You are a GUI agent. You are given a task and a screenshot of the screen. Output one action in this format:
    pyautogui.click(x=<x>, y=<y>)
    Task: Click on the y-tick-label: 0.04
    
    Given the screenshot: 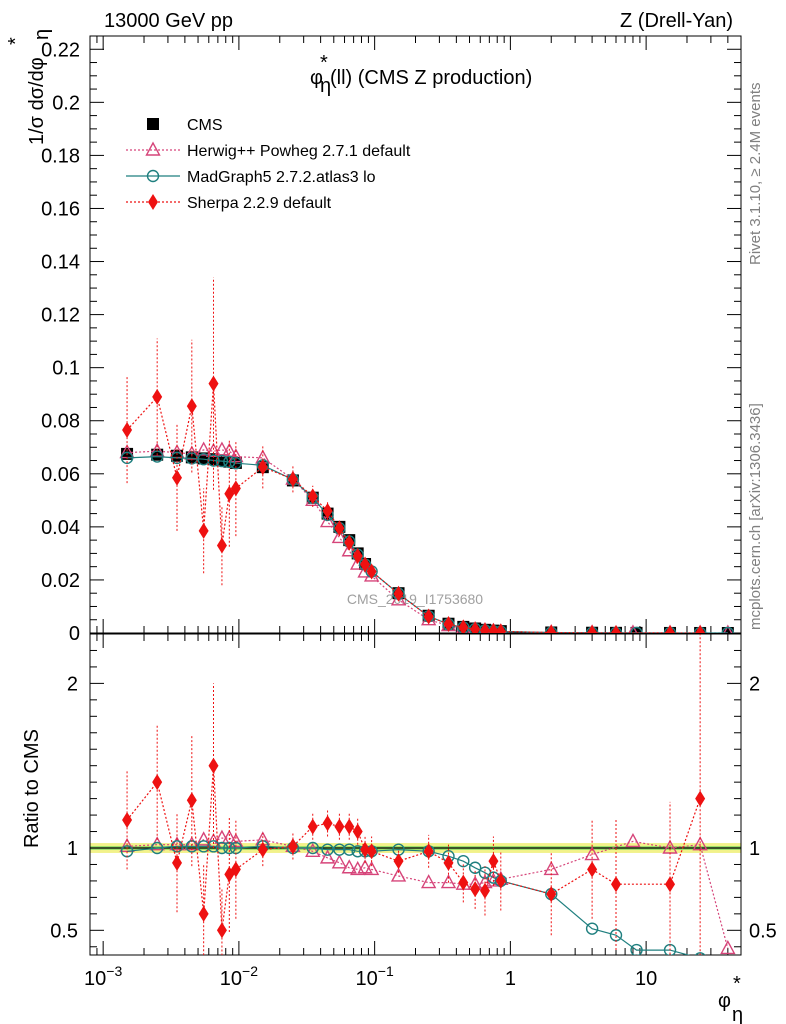 What is the action you would take?
    pyautogui.click(x=60, y=528)
    